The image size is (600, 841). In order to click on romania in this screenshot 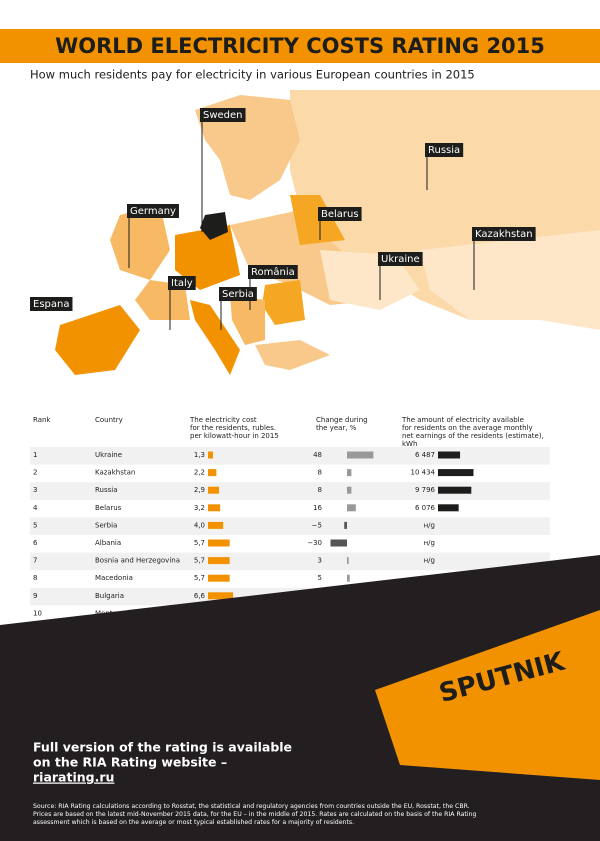, I will do `click(283, 302)`.